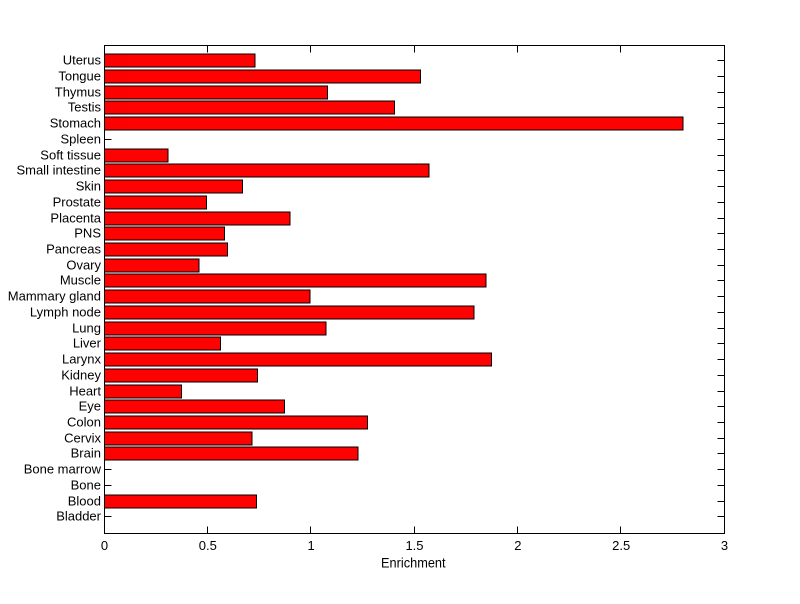  I want to click on svg-text: Colon, so click(84, 422).